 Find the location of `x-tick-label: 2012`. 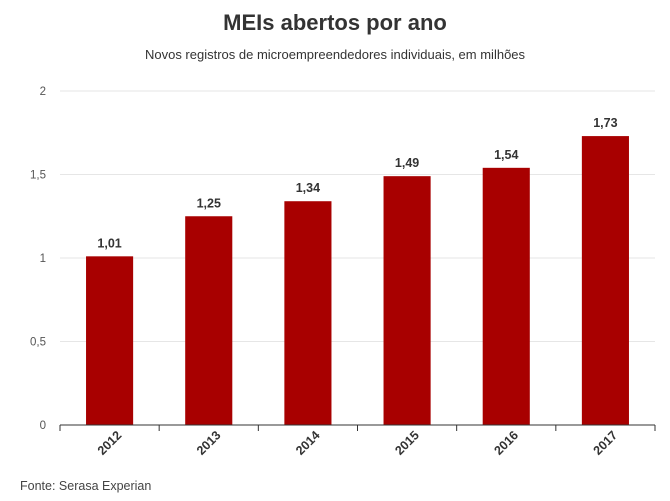

x-tick-label: 2012 is located at coordinates (110, 443).